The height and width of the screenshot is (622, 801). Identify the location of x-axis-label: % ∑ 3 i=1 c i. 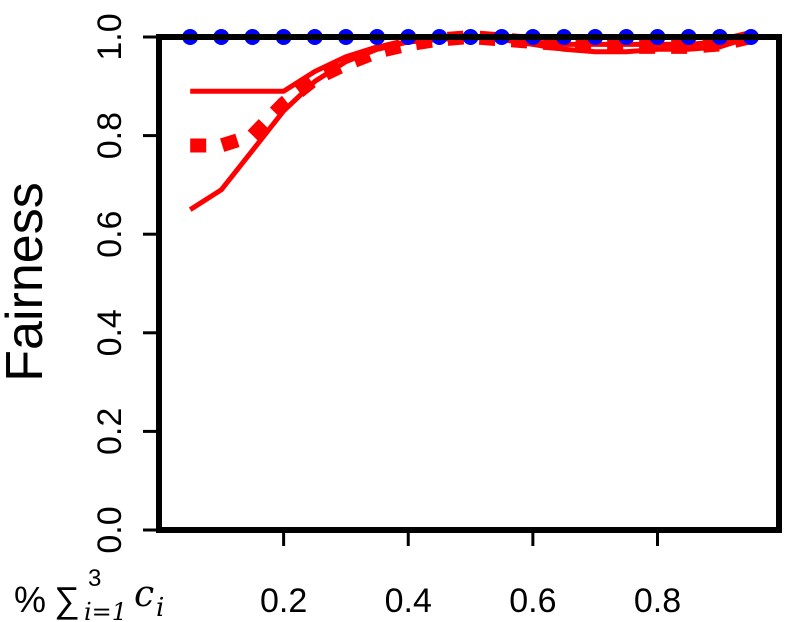
(89, 593).